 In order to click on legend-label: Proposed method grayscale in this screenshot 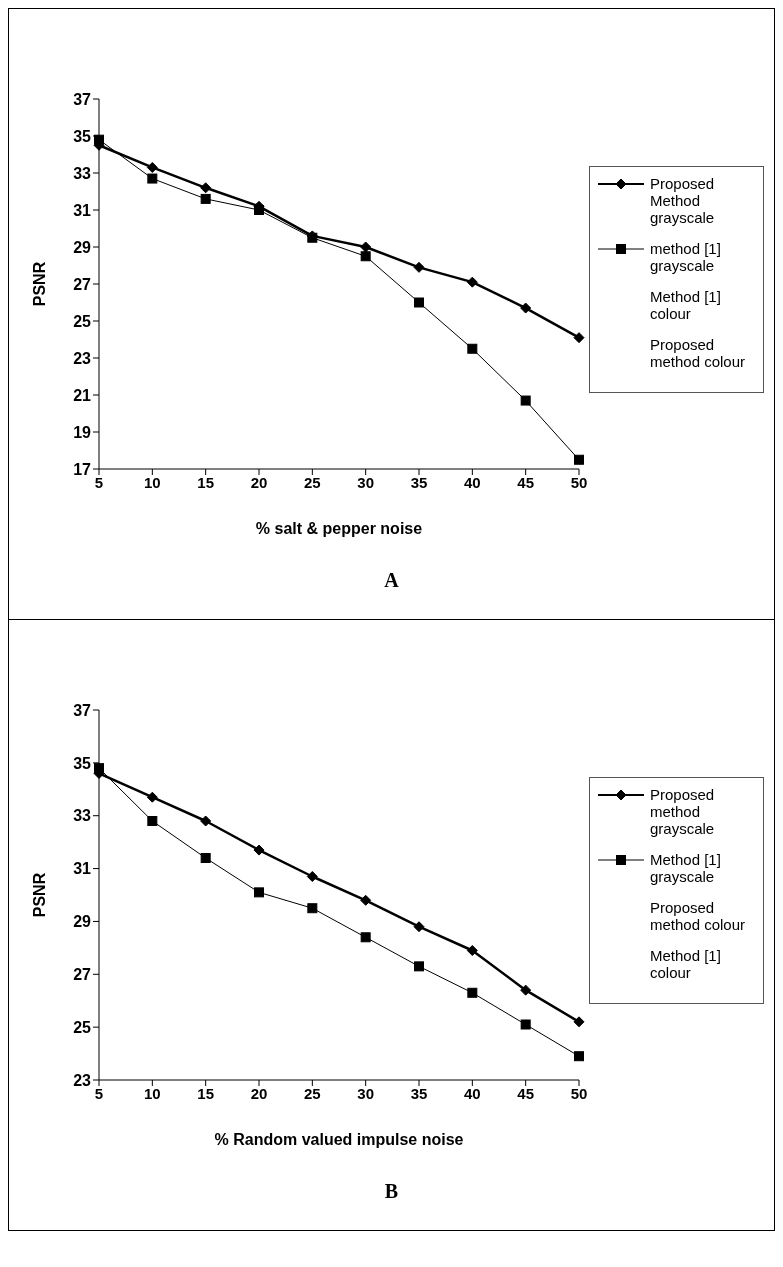, I will do `click(683, 811)`.